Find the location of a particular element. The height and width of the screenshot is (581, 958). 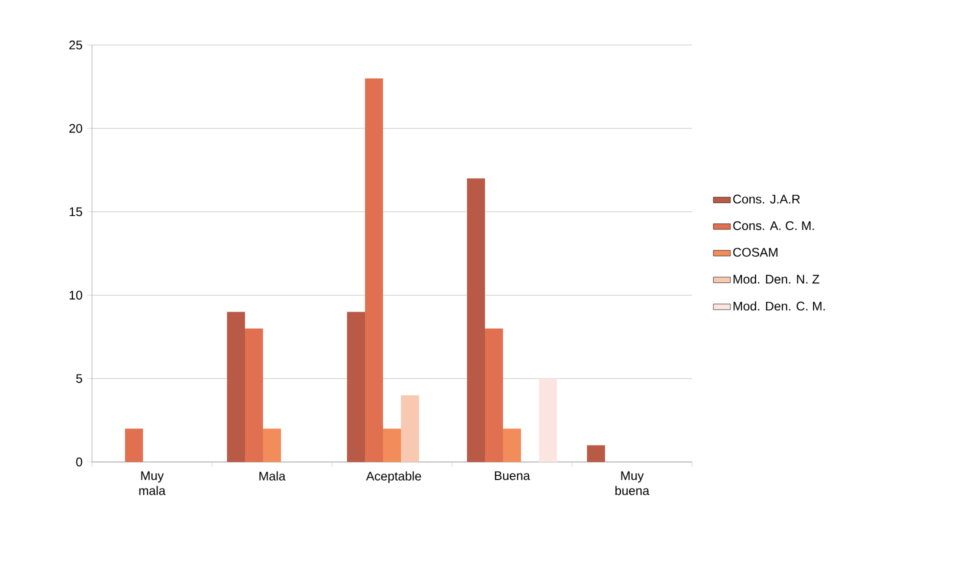

legend-label: COSAM is located at coordinates (755, 252).